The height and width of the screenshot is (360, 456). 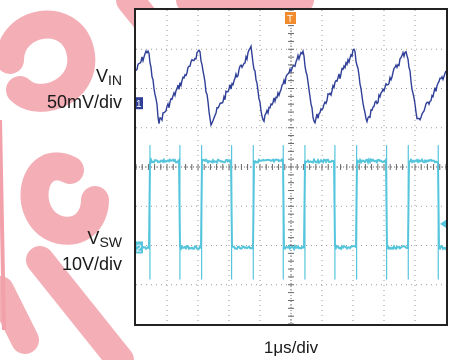 I want to click on trigger-marker: T, so click(x=290, y=18).